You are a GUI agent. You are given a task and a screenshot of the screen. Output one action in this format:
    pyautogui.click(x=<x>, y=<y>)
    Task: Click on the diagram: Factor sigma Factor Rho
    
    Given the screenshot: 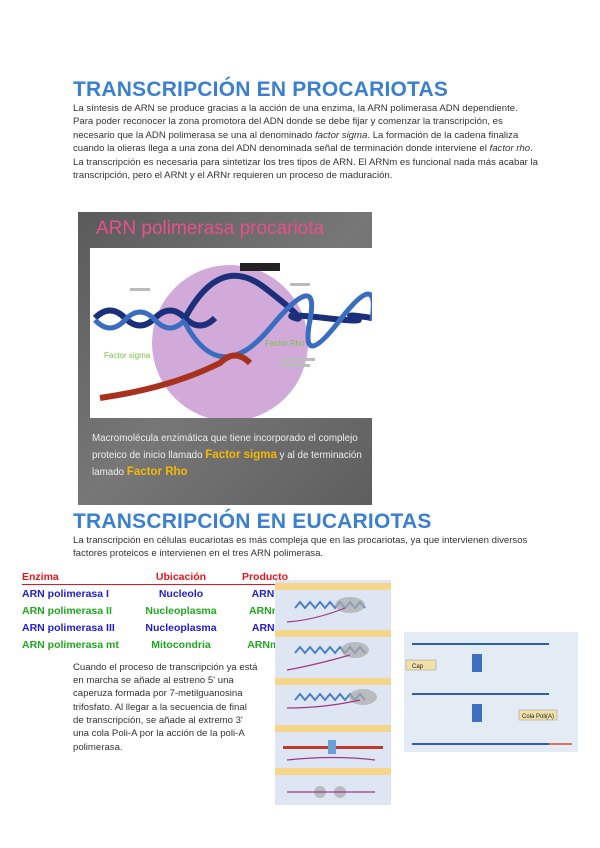 What is the action you would take?
    pyautogui.click(x=233, y=334)
    